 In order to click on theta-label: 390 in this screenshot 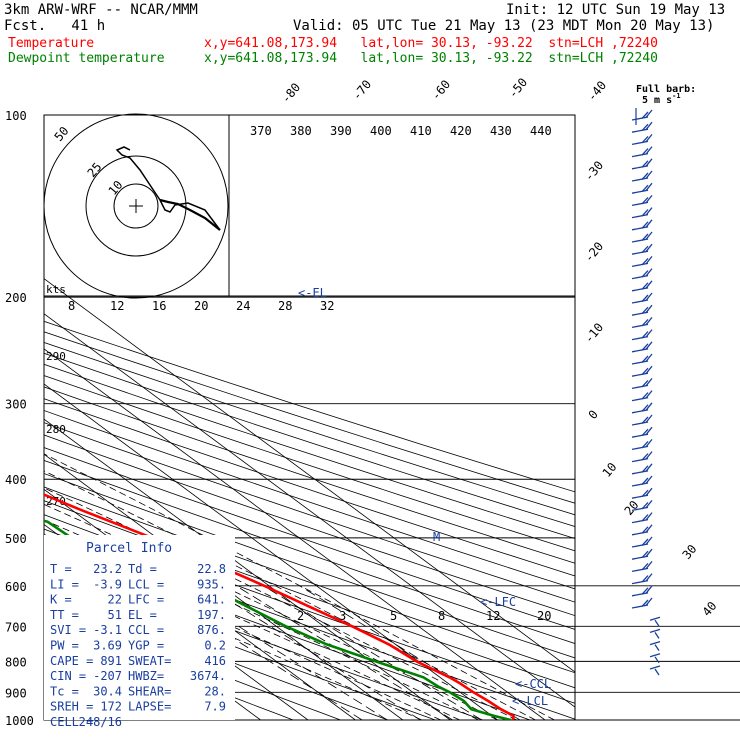, I will do `click(341, 131)`.